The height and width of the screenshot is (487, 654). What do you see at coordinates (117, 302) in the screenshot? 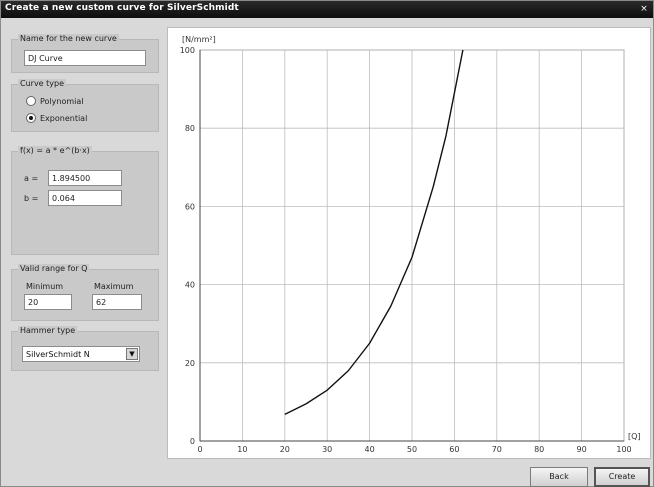
I see `maximum-input: 62` at bounding box center [117, 302].